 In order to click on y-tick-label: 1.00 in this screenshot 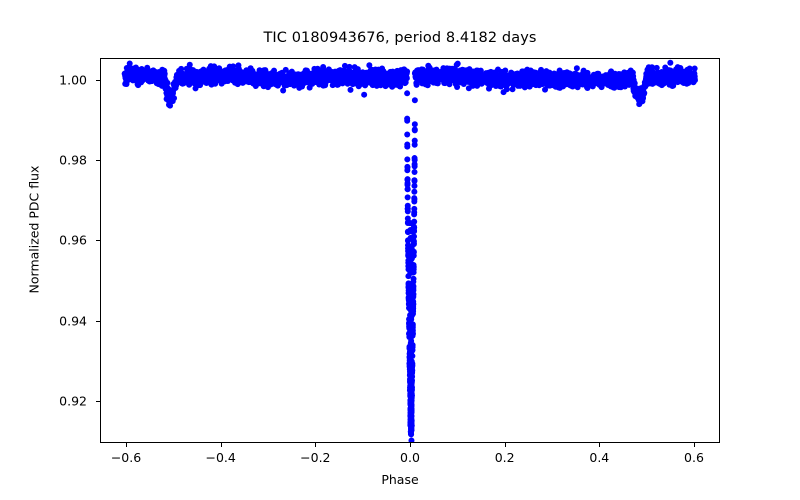, I will do `click(73, 80)`.